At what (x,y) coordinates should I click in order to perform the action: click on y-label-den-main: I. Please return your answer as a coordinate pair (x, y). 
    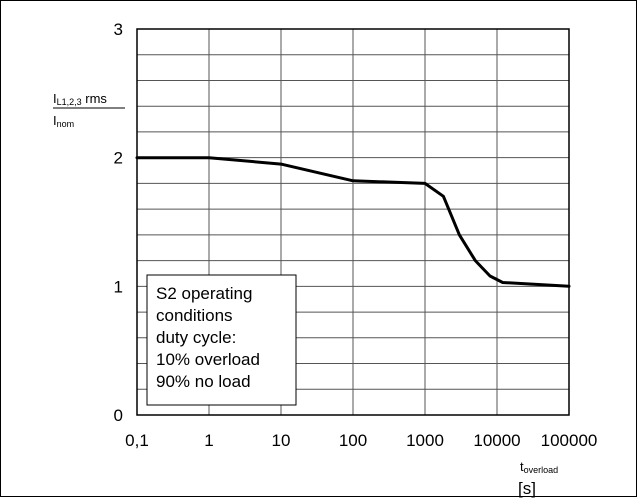
    Looking at the image, I should click on (55, 120).